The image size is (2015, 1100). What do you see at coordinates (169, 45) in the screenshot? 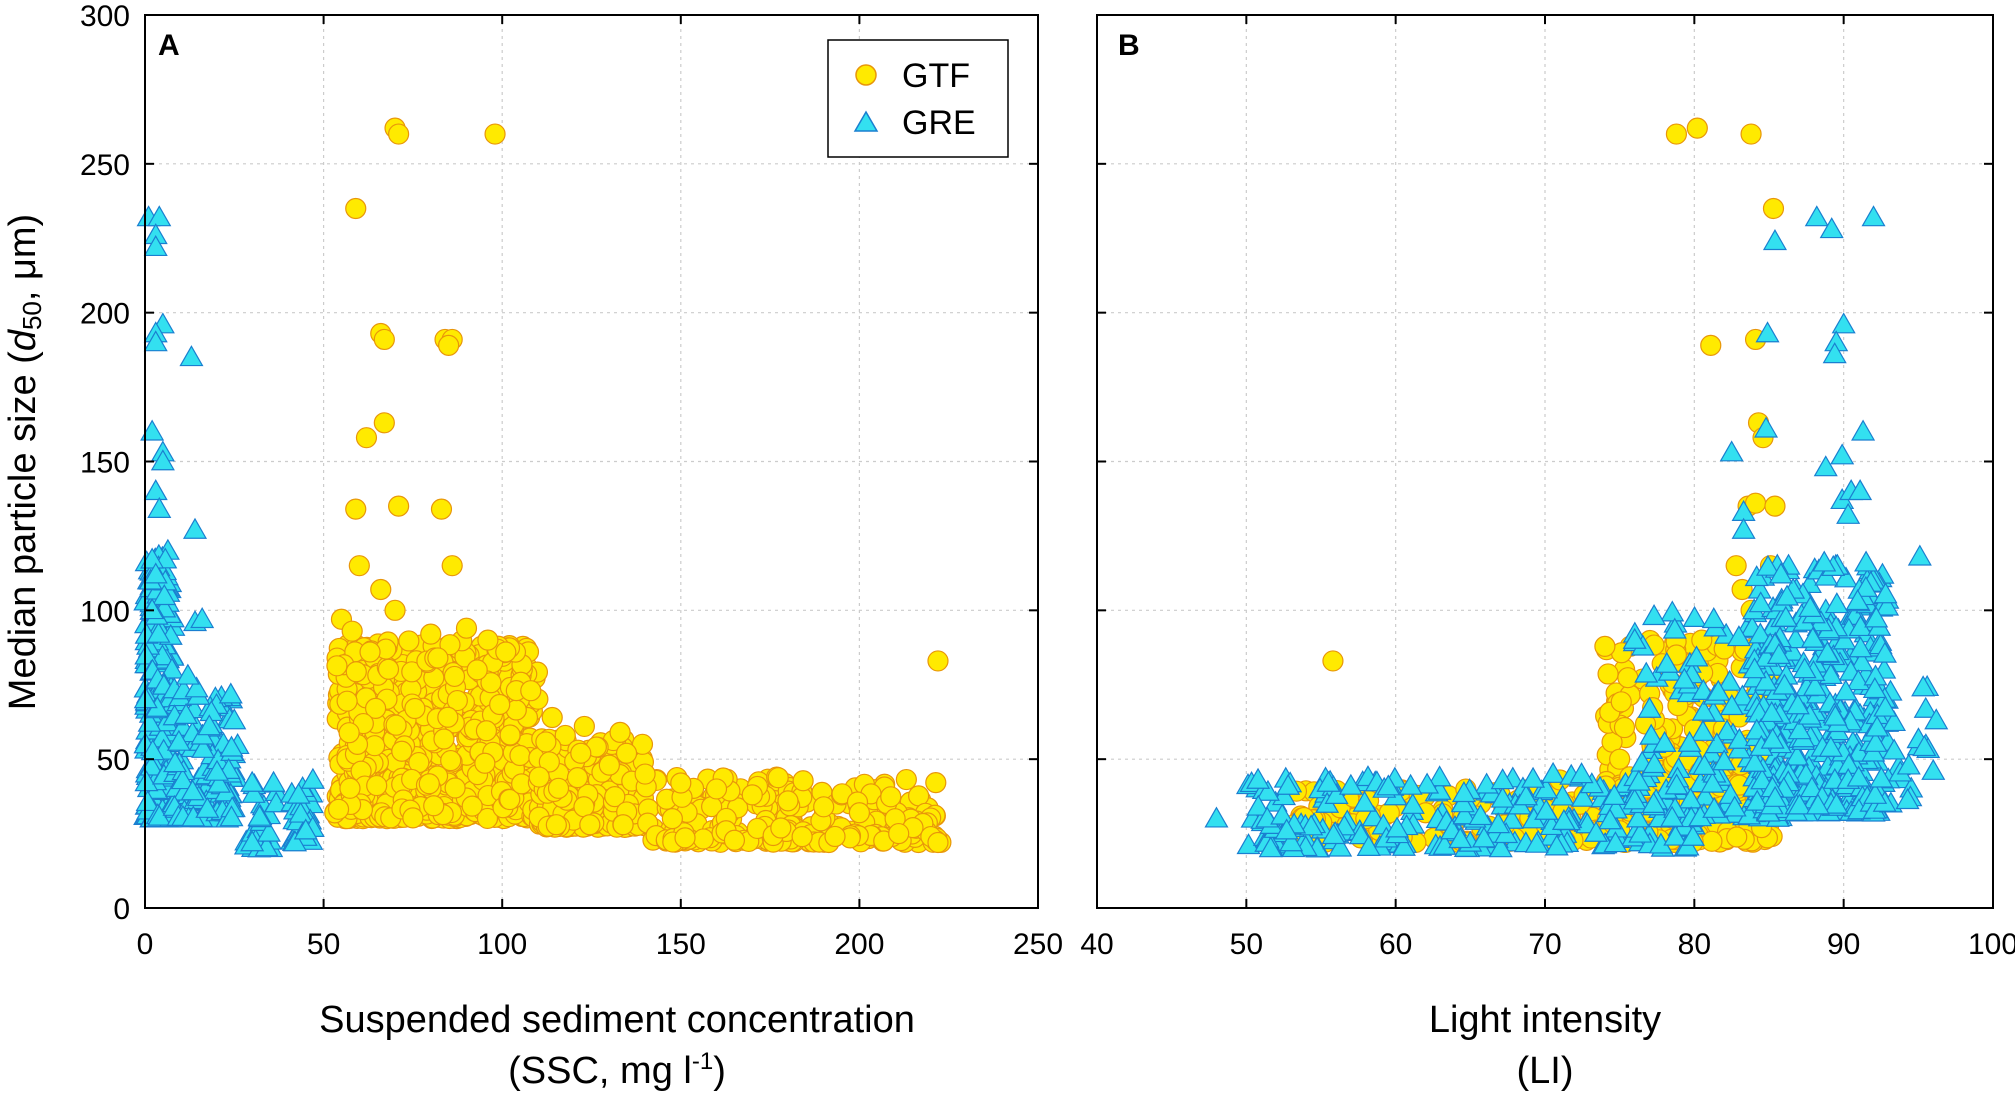
I see `panel-a-label: A` at bounding box center [169, 45].